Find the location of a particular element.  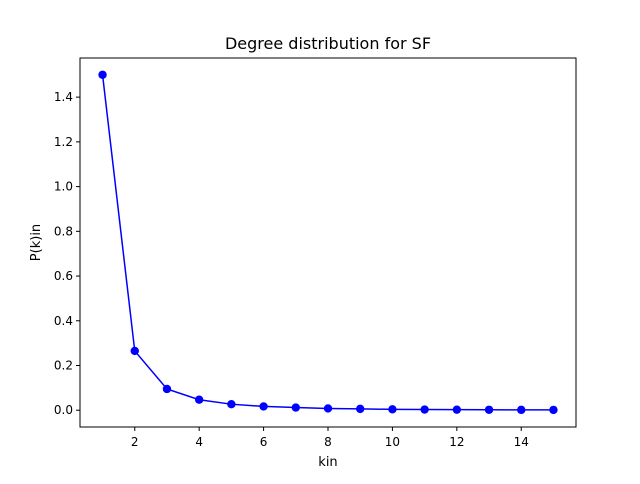

x-axis: 2 4 6 8 10 12 14 is located at coordinates (330, 438).